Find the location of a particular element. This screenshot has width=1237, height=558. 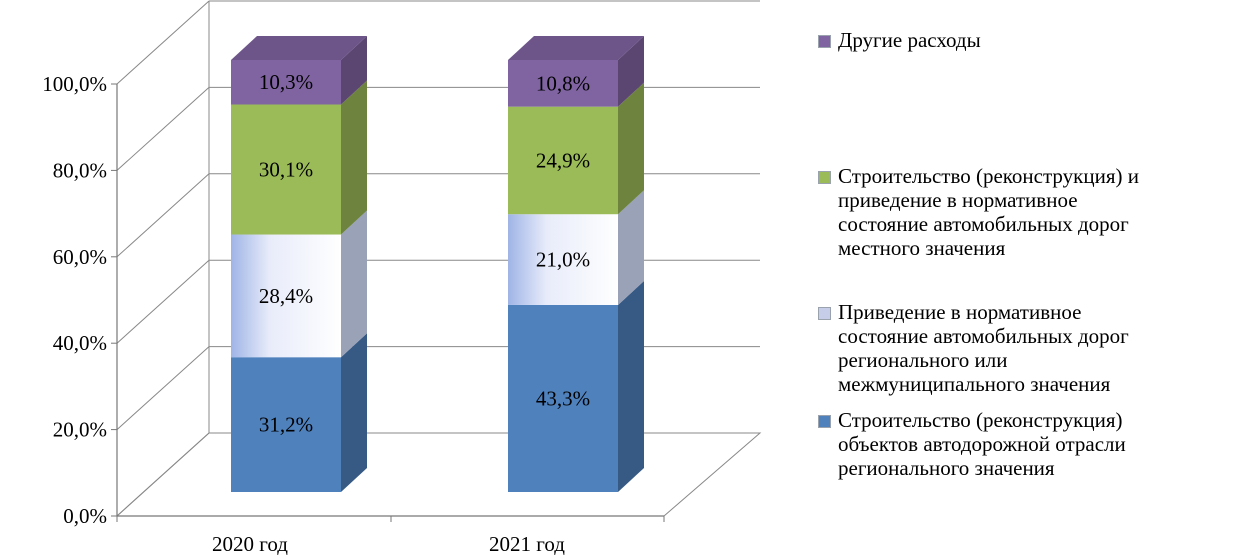

bar-2021-s3 is located at coordinates (563, 83).